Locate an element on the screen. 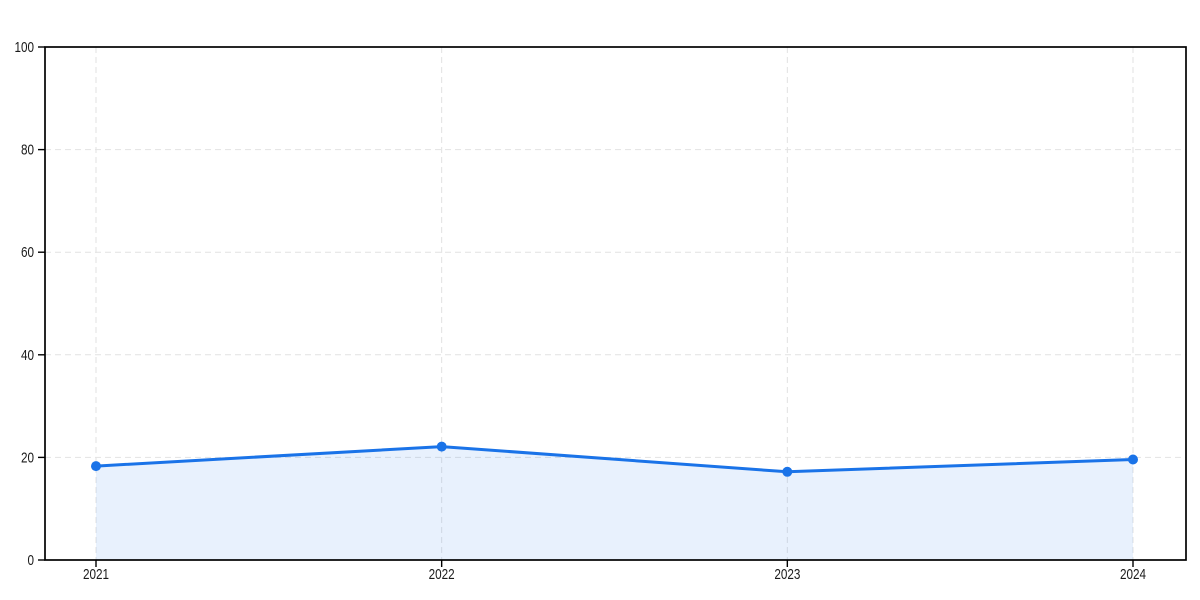  data-point-2022 is located at coordinates (441, 446).